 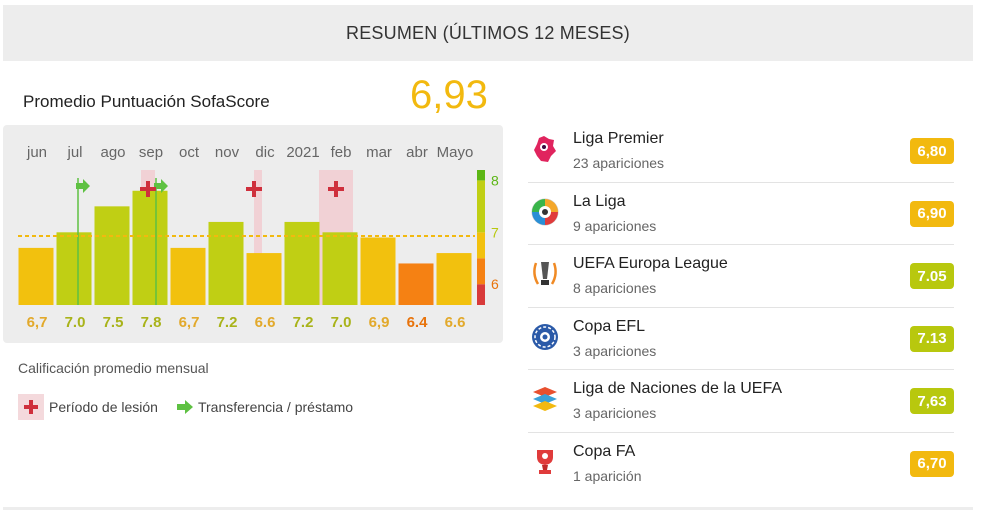 I want to click on competition-appearances: 1 aparición, so click(x=607, y=475).